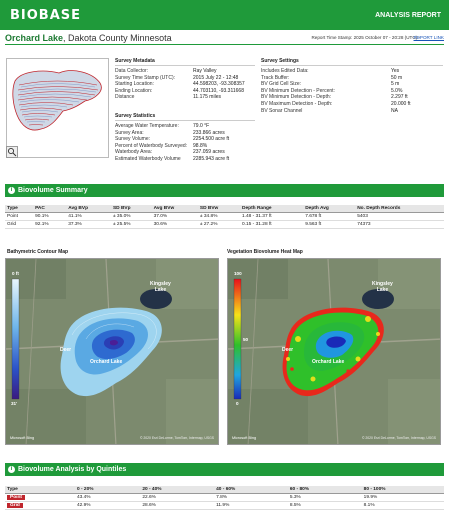  I want to click on heat-map-title: Vegetation Biovolume Heat Map, so click(265, 252).